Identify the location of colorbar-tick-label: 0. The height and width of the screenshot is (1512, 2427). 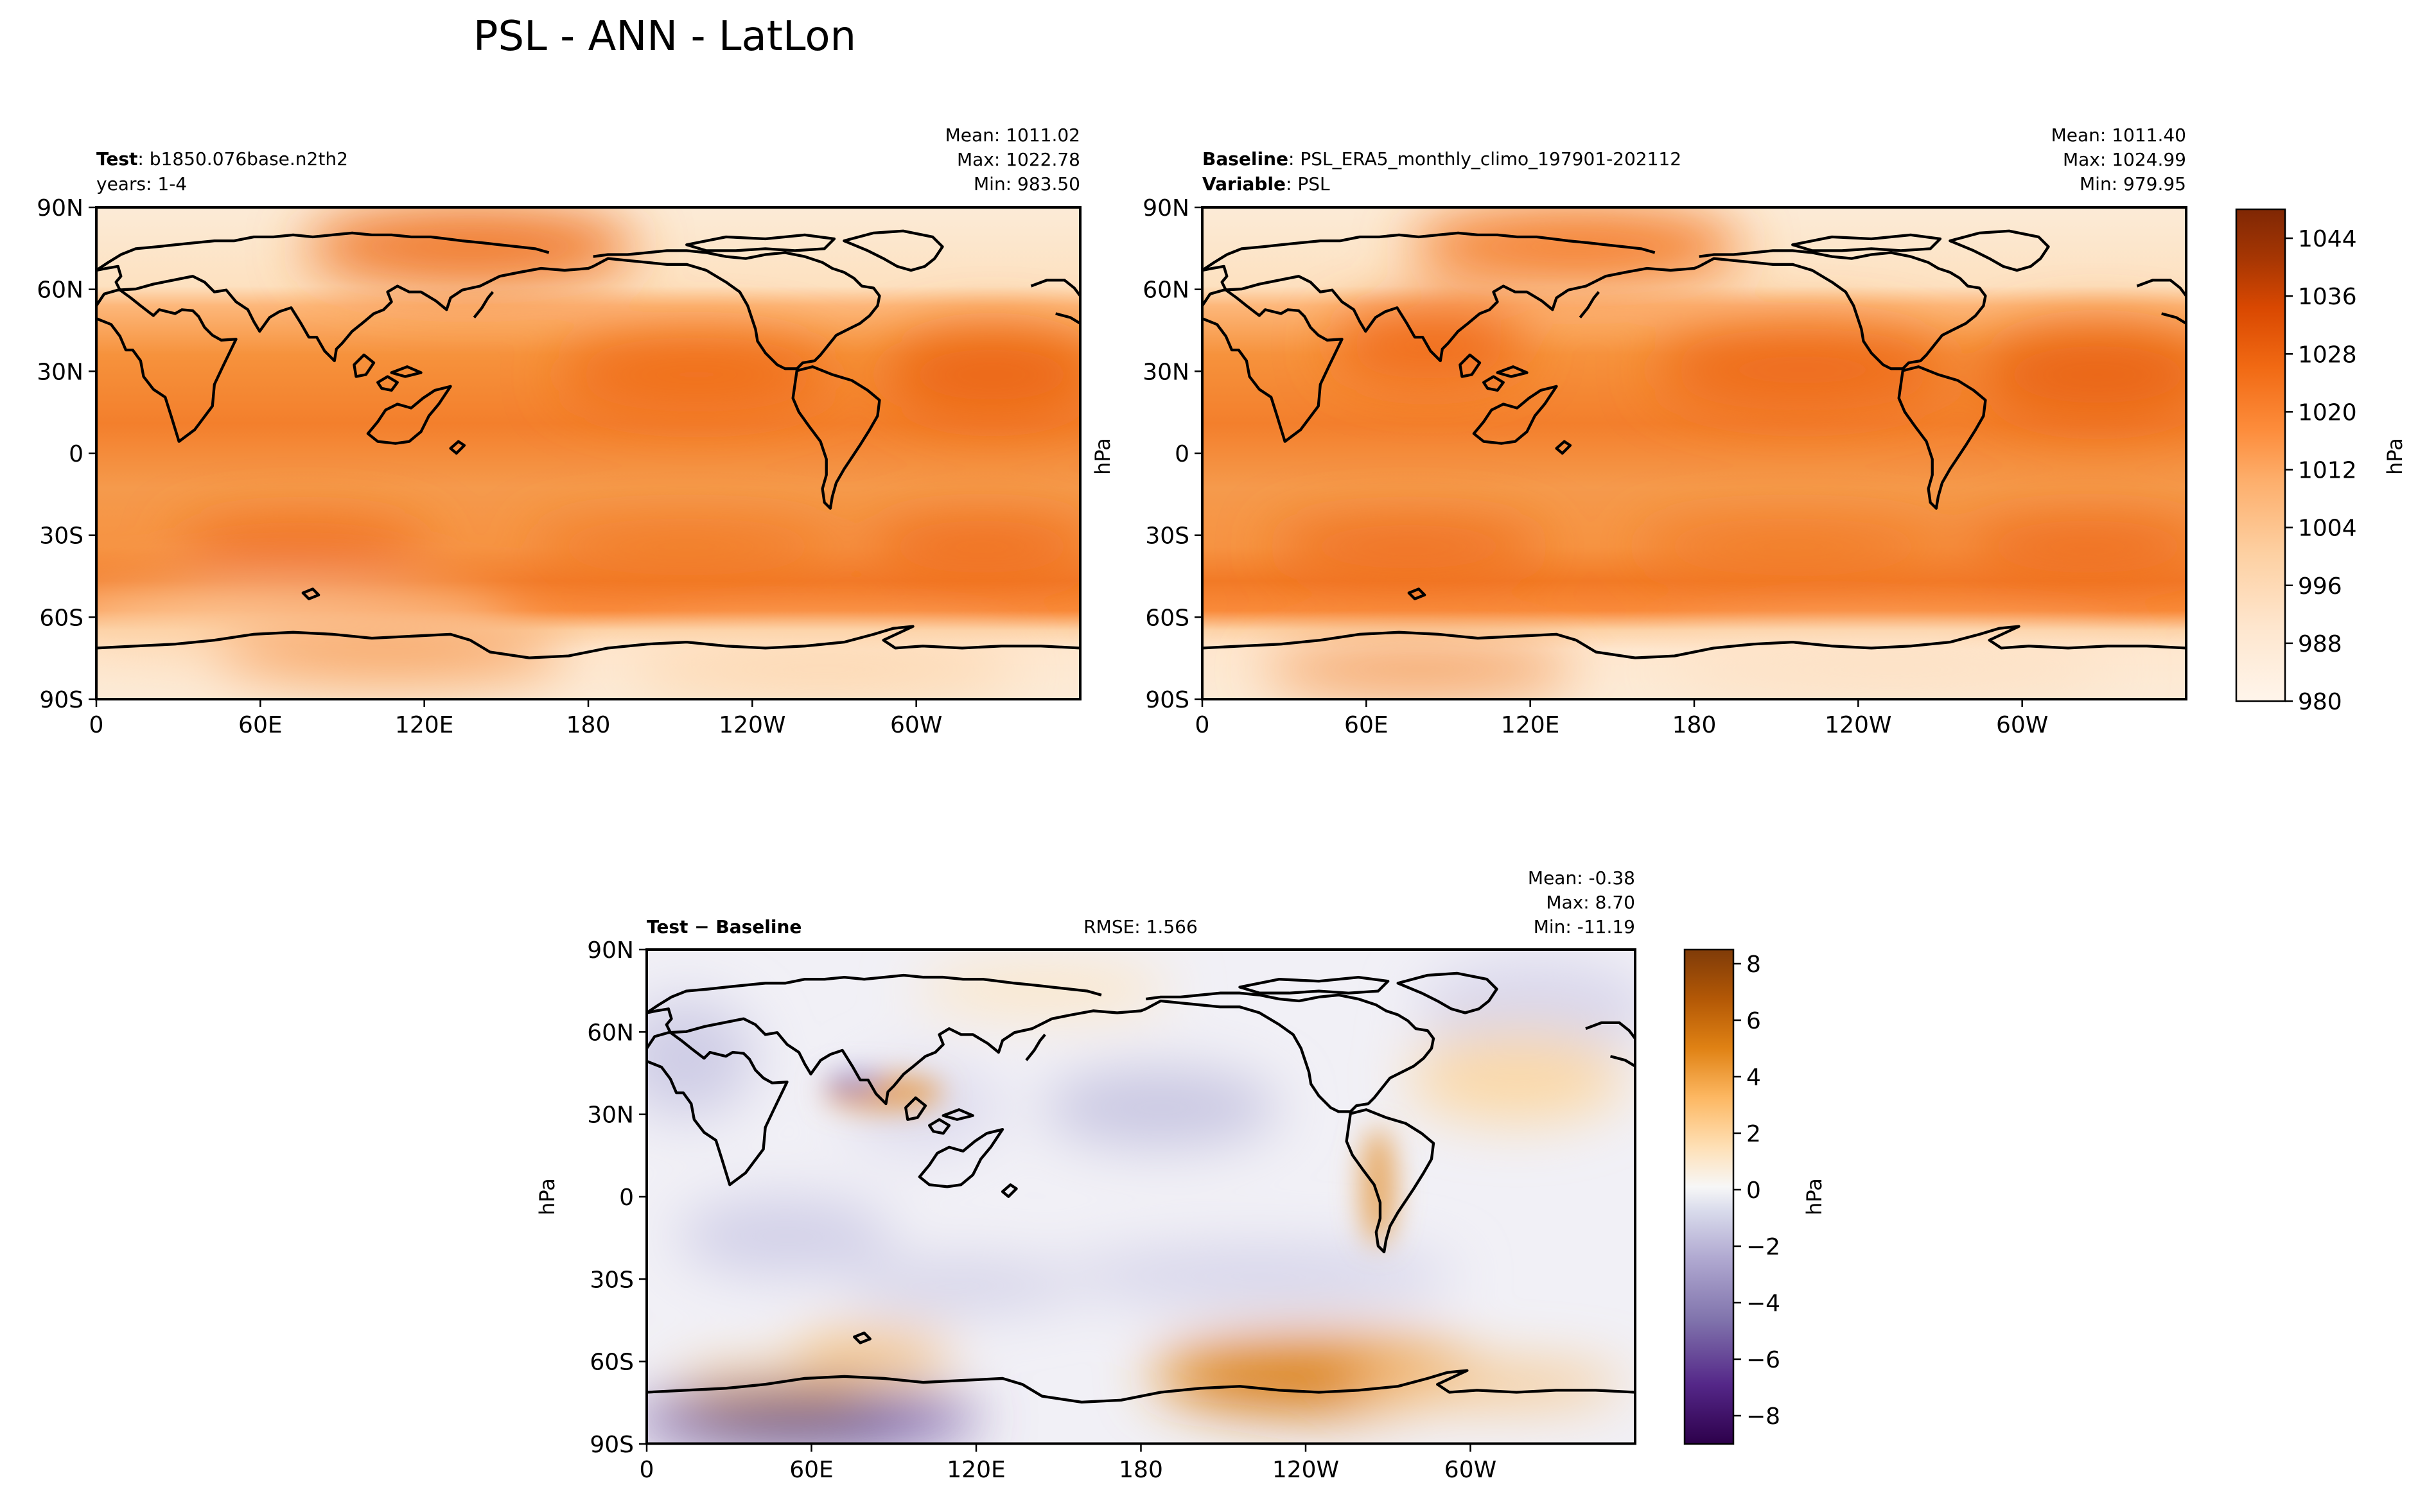
(1753, 1190).